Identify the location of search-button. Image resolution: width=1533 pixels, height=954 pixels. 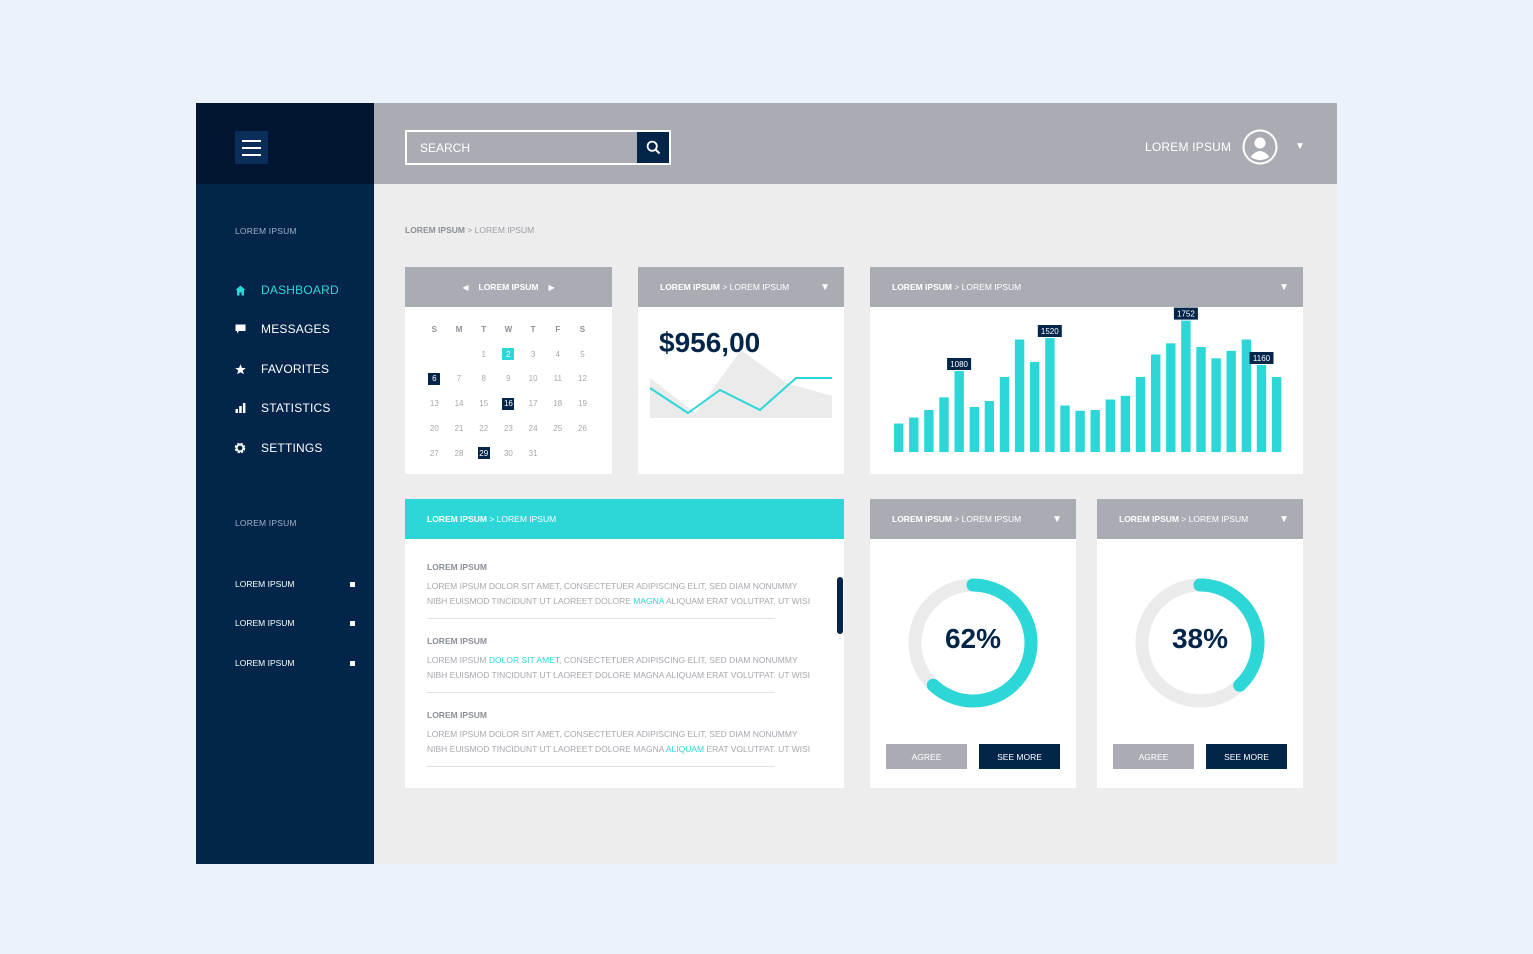
(653, 147).